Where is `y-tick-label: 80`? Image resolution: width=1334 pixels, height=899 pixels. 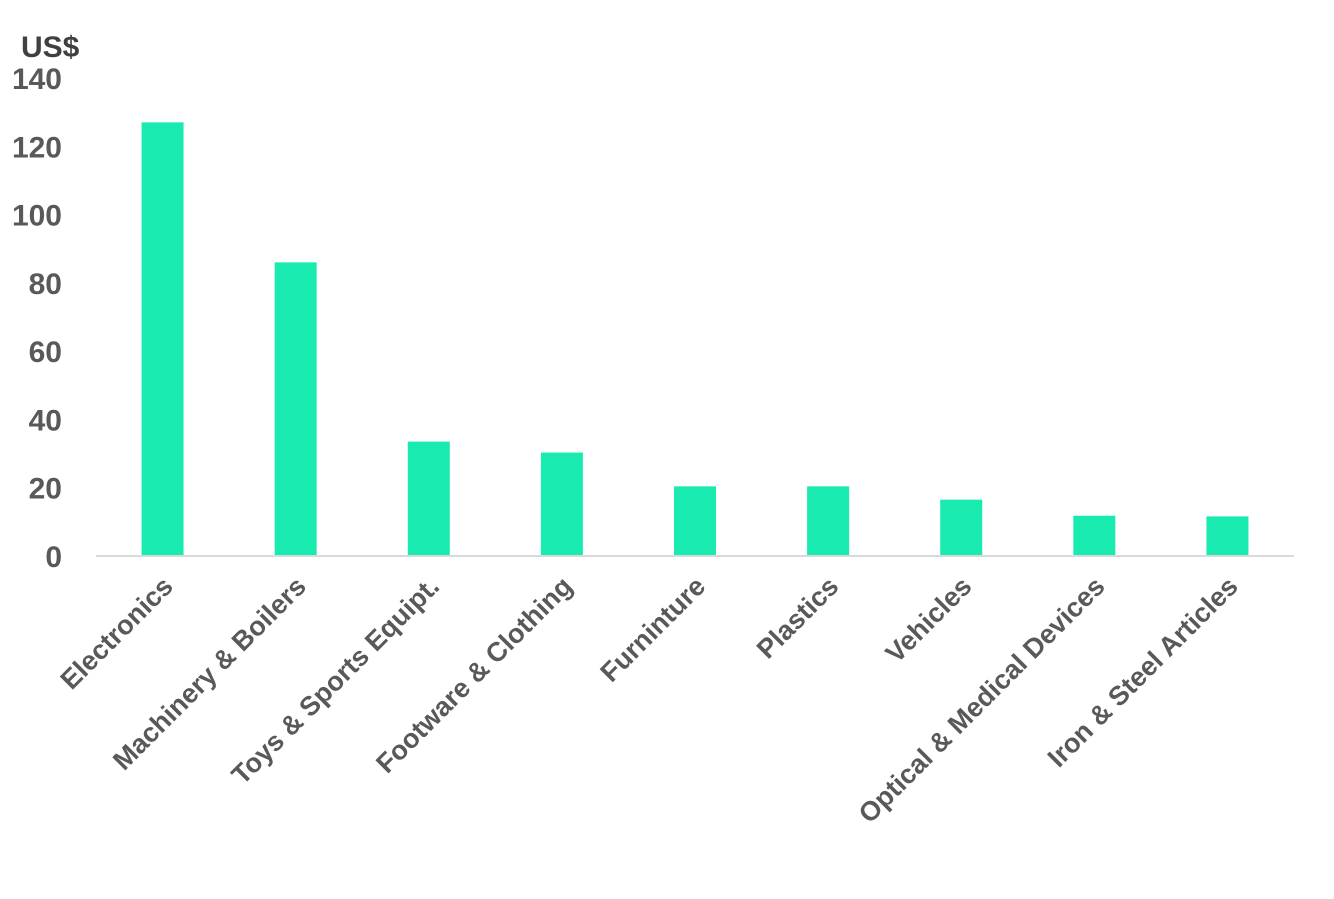
y-tick-label: 80 is located at coordinates (45, 284).